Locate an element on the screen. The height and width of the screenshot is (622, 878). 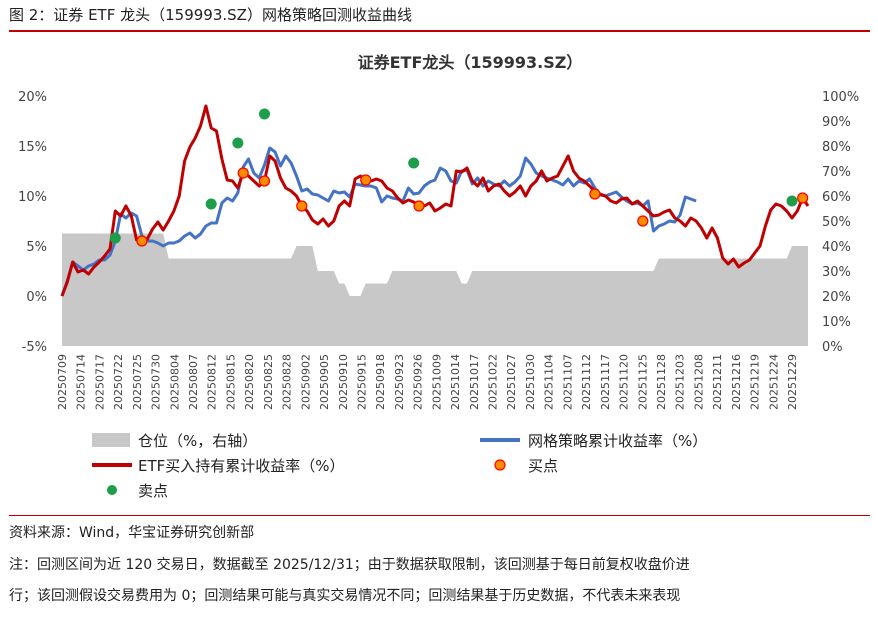
y-right-tick-7: 70% is located at coordinates (836, 172).